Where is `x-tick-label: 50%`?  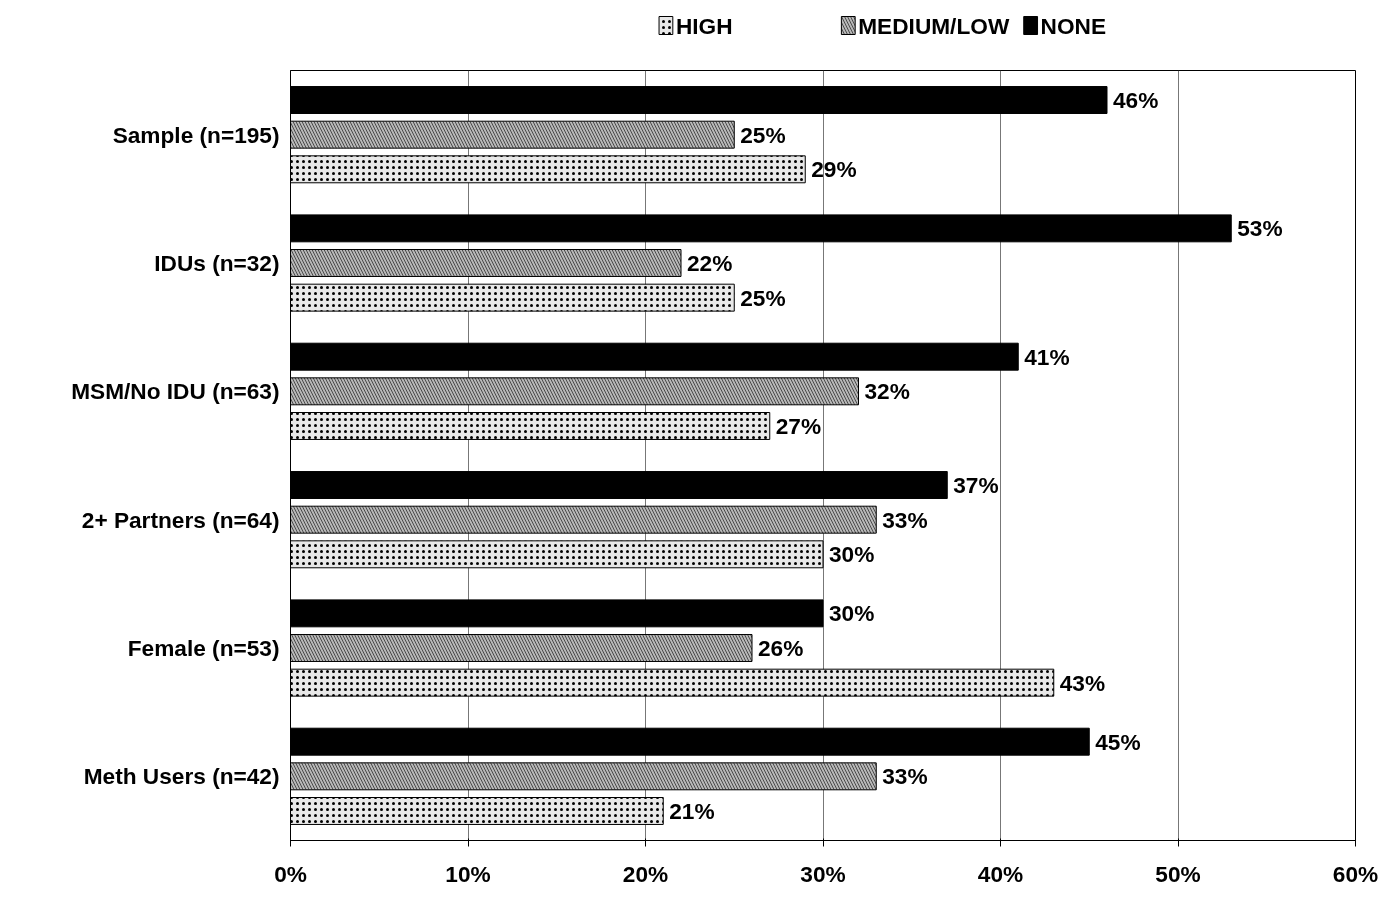 x-tick-label: 50% is located at coordinates (1178, 873).